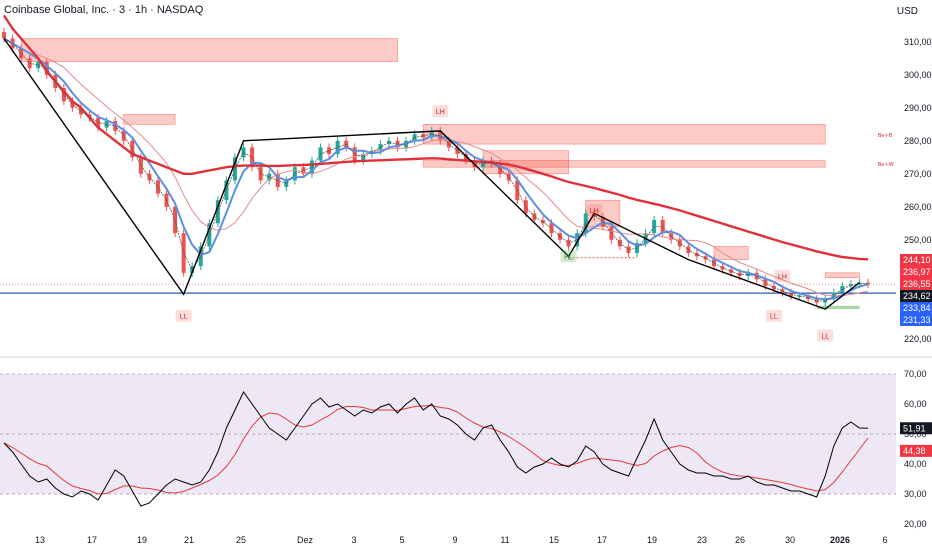 The width and height of the screenshot is (932, 550). What do you see at coordinates (401, 540) in the screenshot?
I see `x-tick-label: 5` at bounding box center [401, 540].